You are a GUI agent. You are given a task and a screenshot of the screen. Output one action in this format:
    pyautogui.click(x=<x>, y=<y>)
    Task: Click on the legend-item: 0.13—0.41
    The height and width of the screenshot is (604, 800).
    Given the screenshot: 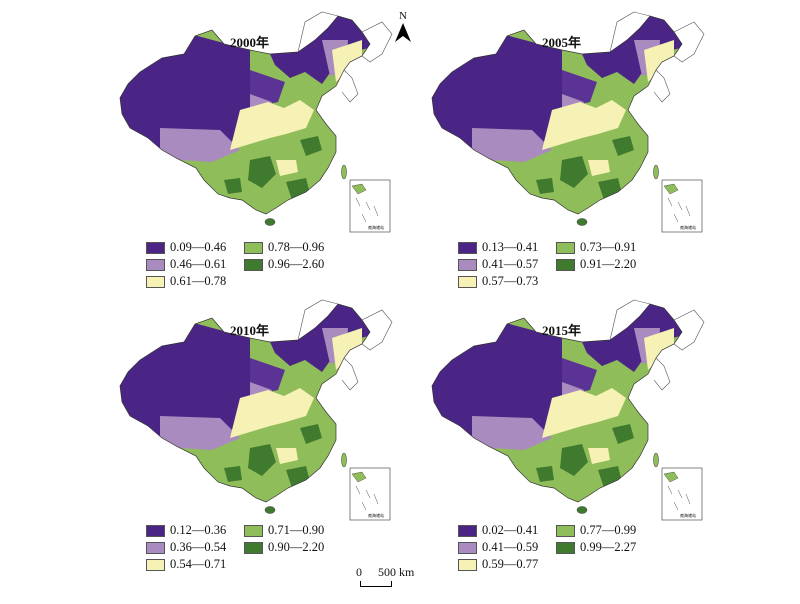 What is the action you would take?
    pyautogui.click(x=498, y=247)
    